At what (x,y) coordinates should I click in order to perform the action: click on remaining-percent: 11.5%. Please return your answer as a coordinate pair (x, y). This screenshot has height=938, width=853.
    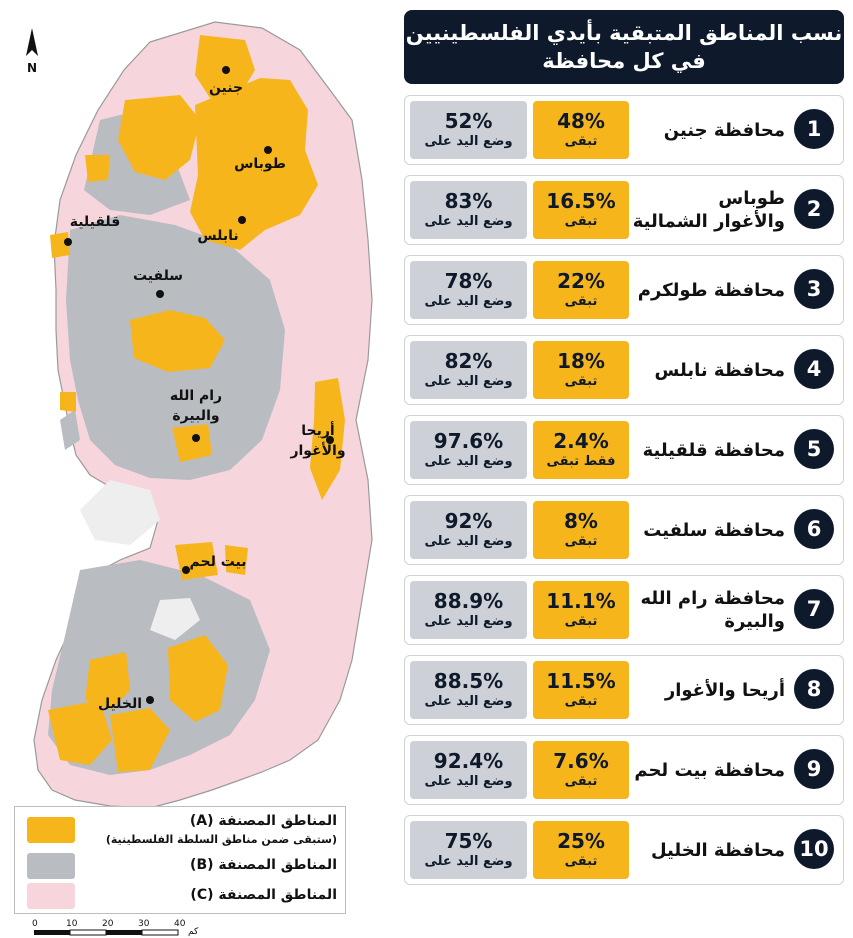
    Looking at the image, I should click on (581, 681).